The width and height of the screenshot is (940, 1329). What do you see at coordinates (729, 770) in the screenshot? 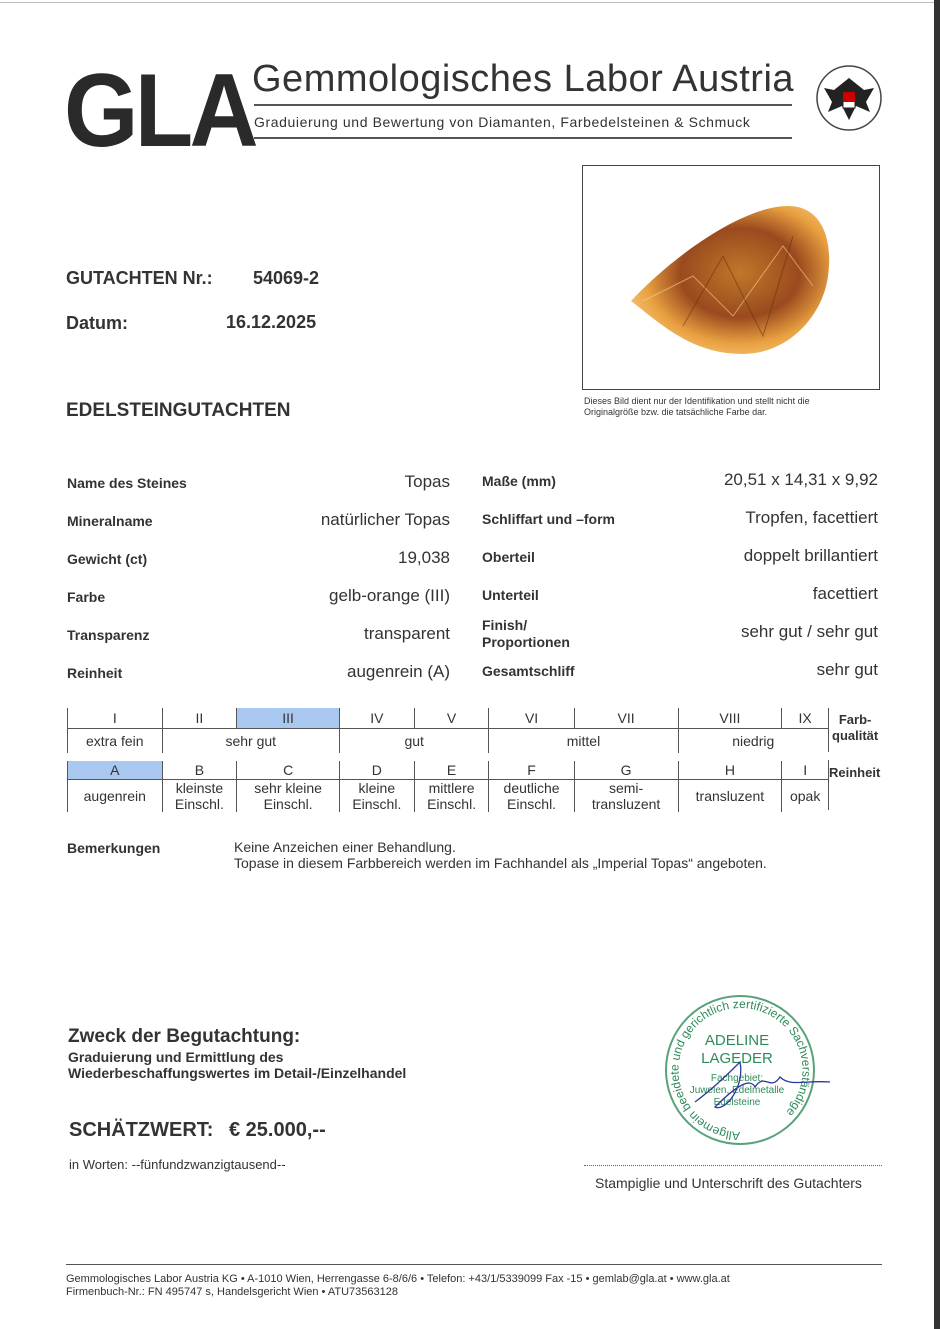
I see `clarity-grade-H: H` at bounding box center [729, 770].